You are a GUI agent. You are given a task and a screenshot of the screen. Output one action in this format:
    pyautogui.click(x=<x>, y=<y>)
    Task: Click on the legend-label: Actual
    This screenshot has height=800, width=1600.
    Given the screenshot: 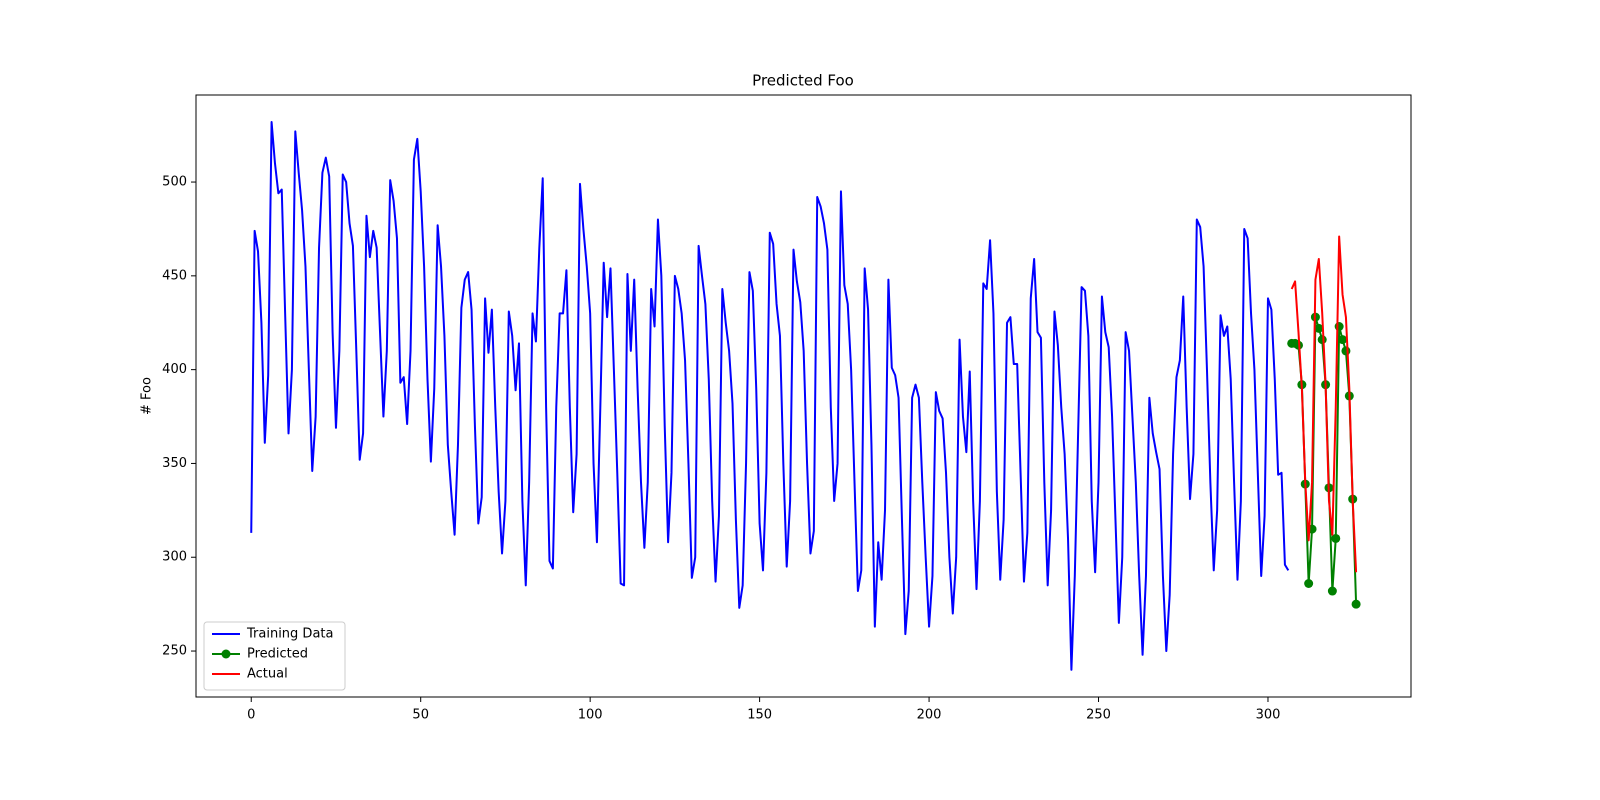 What is the action you would take?
    pyautogui.click(x=267, y=674)
    